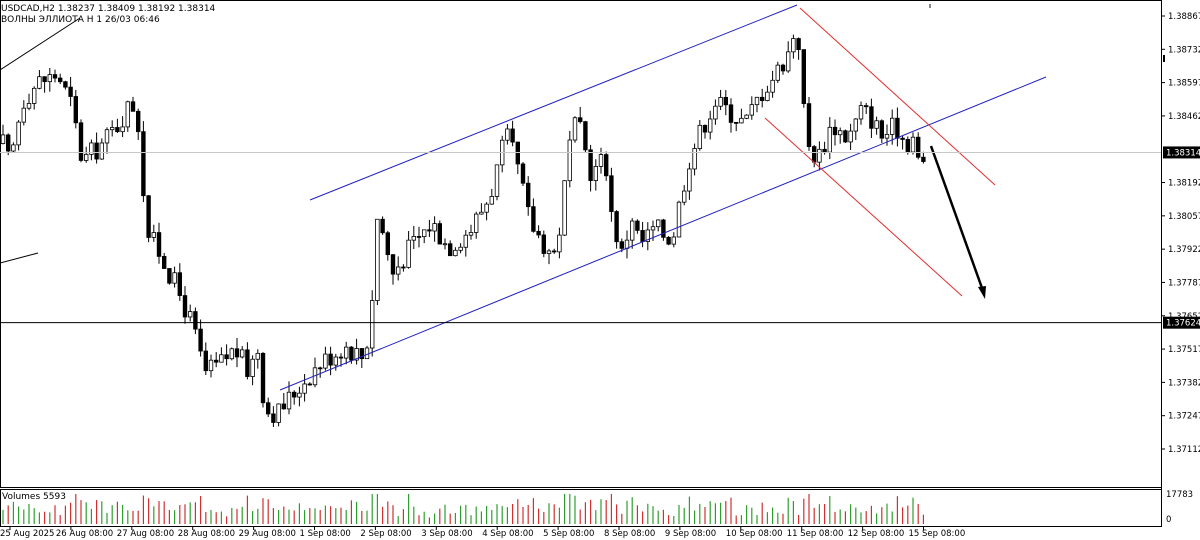 The height and width of the screenshot is (540, 1200). I want to click on channel-up-upper-line, so click(553, 102).